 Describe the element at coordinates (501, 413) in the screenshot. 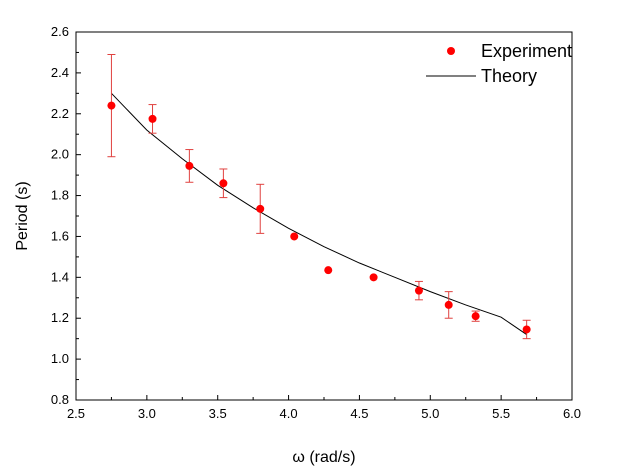

I see `x-tick-label: 5.5` at that location.